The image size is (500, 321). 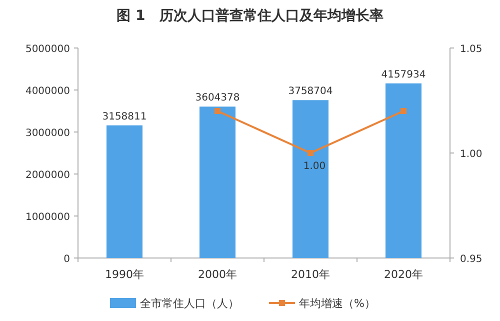 What do you see at coordinates (217, 274) in the screenshot?
I see `x-tick-label: 2000年` at bounding box center [217, 274].